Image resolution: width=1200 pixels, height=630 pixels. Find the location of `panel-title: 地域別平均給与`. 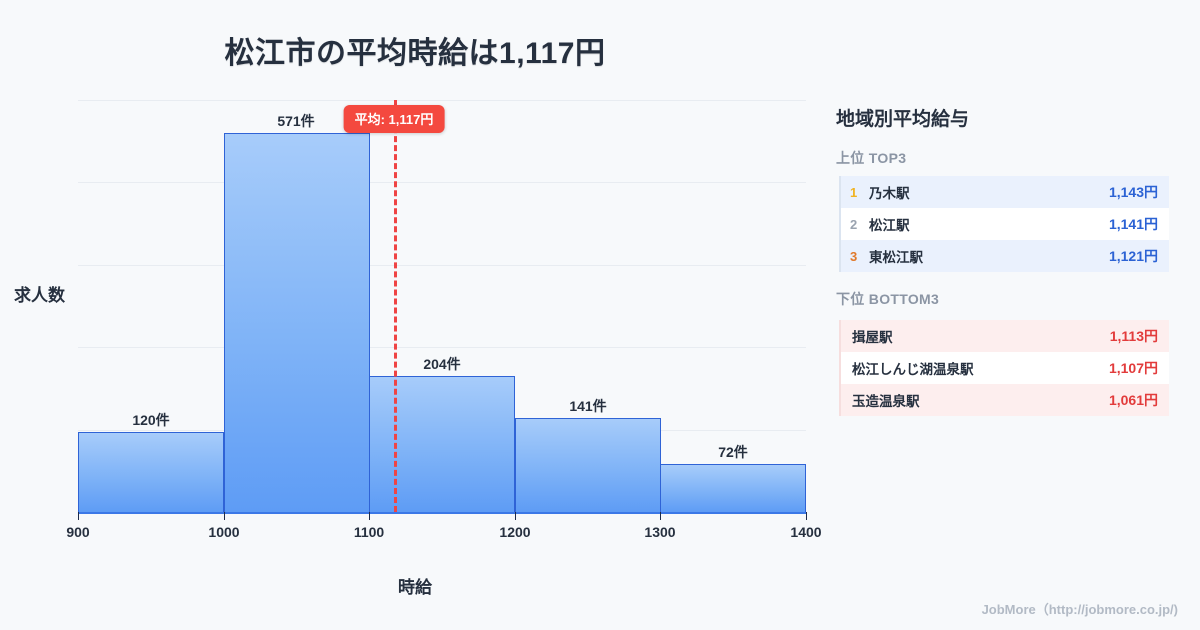

panel-title: 地域別平均給与 is located at coordinates (903, 119).